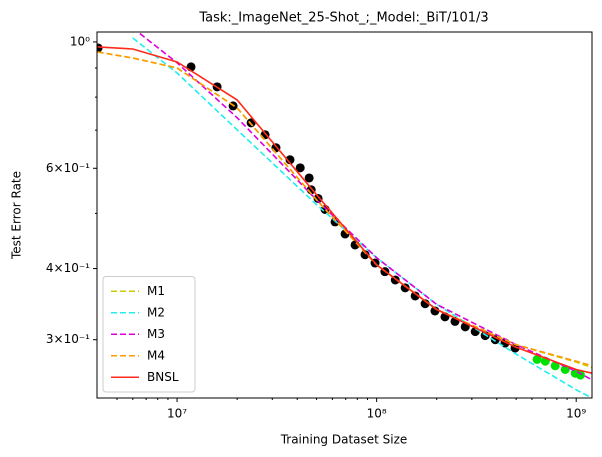 This screenshot has width=602, height=457. I want to click on x-tick-label: 10⁸, so click(377, 414).